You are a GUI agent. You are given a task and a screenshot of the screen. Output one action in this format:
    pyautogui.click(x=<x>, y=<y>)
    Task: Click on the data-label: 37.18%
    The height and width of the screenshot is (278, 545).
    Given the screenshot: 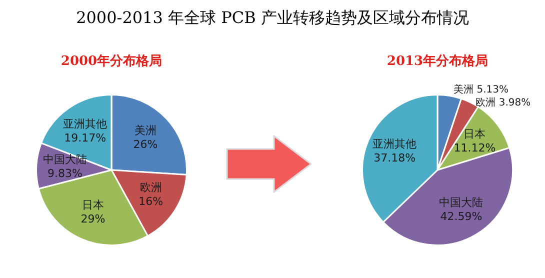 What is the action you would take?
    pyautogui.click(x=395, y=158)
    